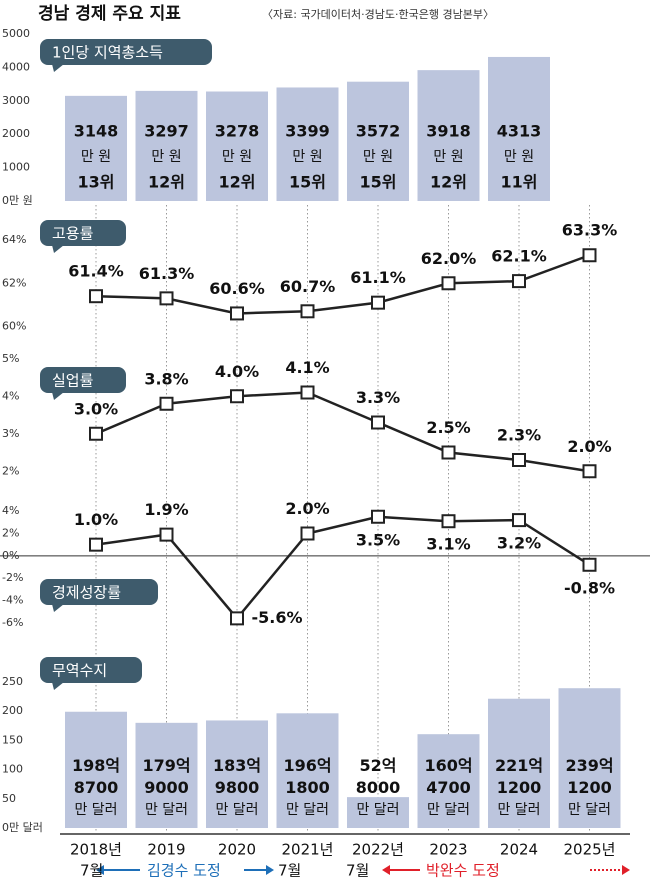 Image resolution: width=650 pixels, height=880 pixels. I want to click on y-tick-label: 64%, so click(14, 239).